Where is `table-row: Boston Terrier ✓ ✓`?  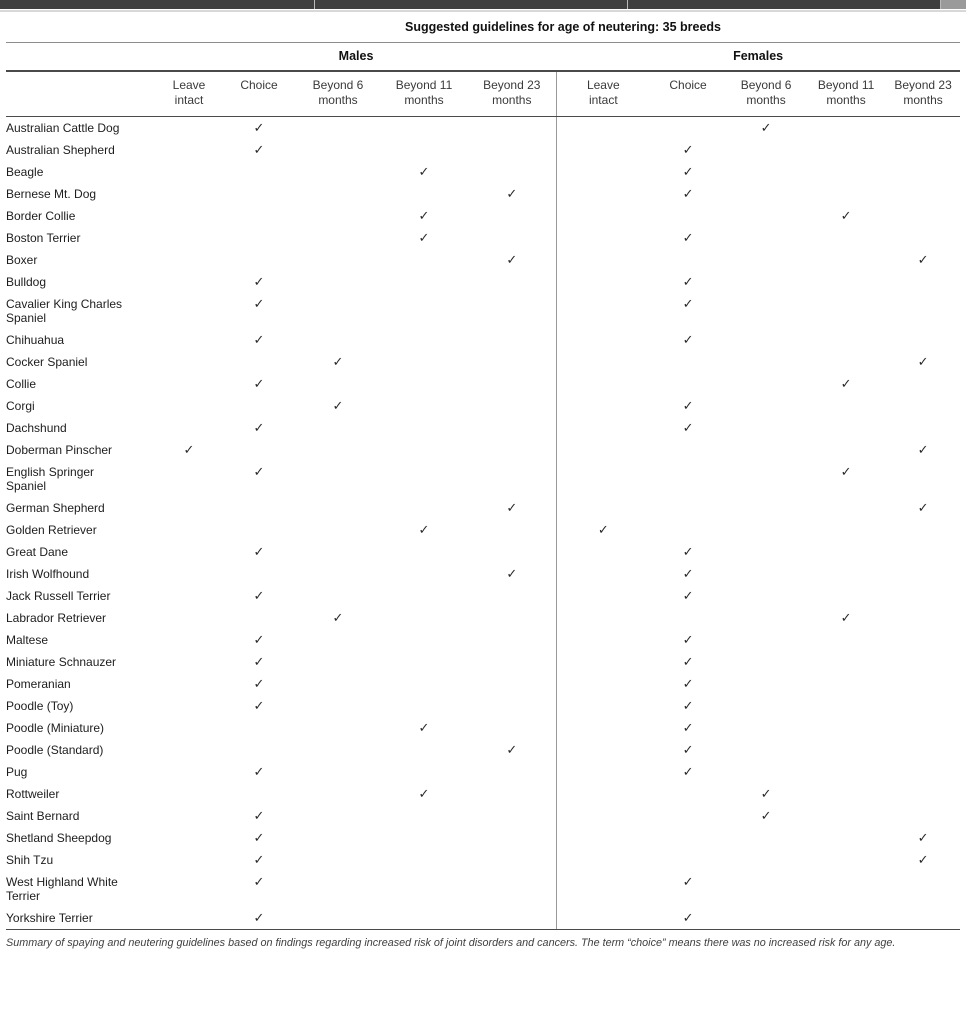 table-row: Boston Terrier ✓ ✓ is located at coordinates (483, 238).